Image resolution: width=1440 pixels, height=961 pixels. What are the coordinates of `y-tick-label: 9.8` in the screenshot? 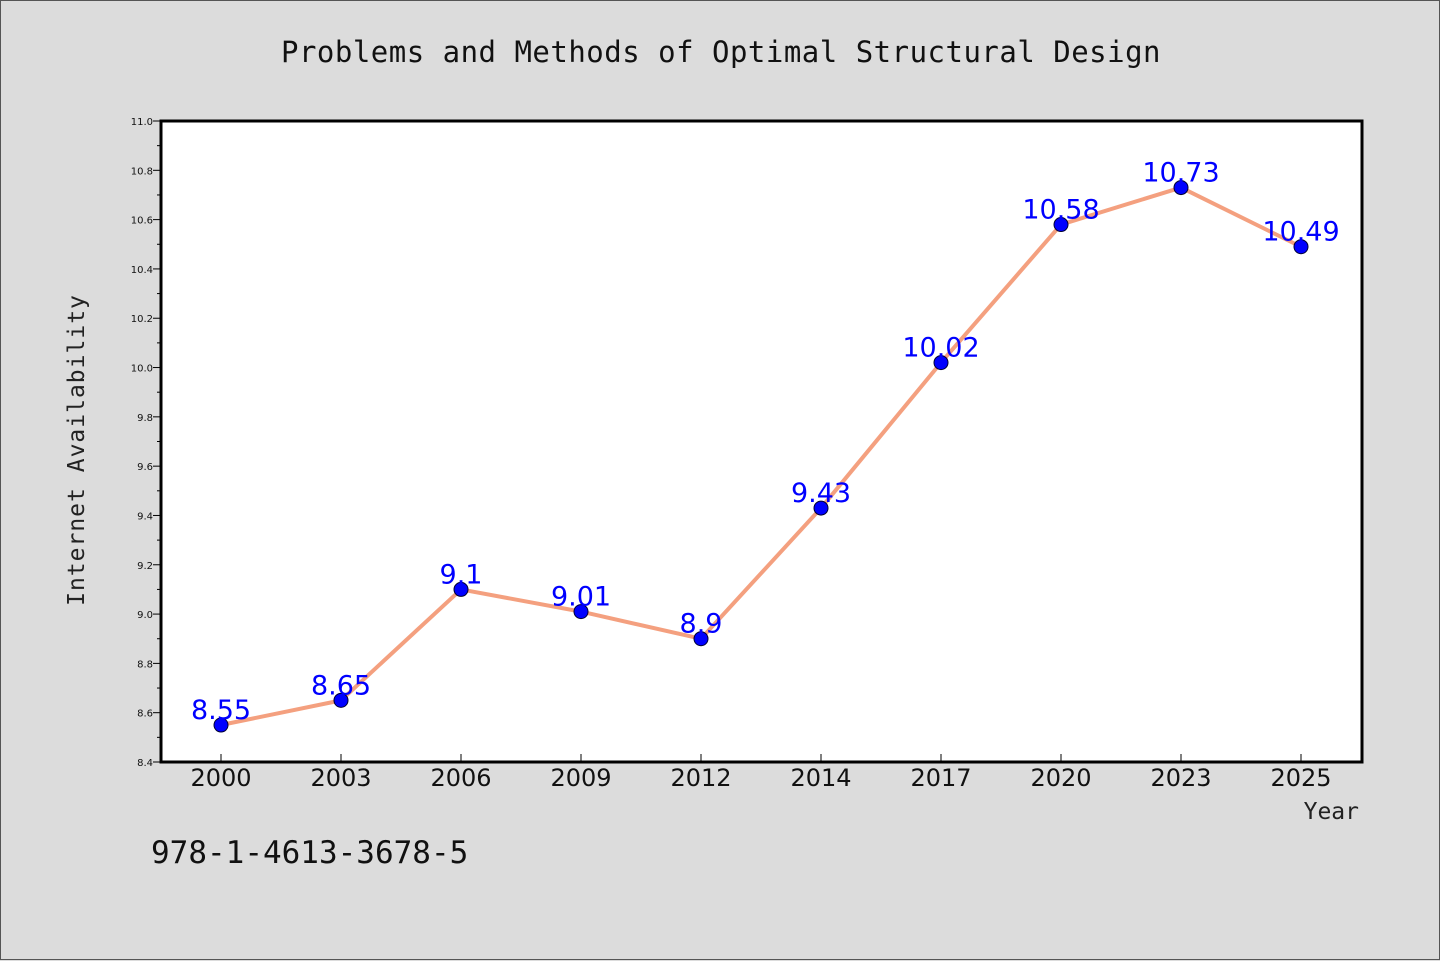 It's located at (145, 418).